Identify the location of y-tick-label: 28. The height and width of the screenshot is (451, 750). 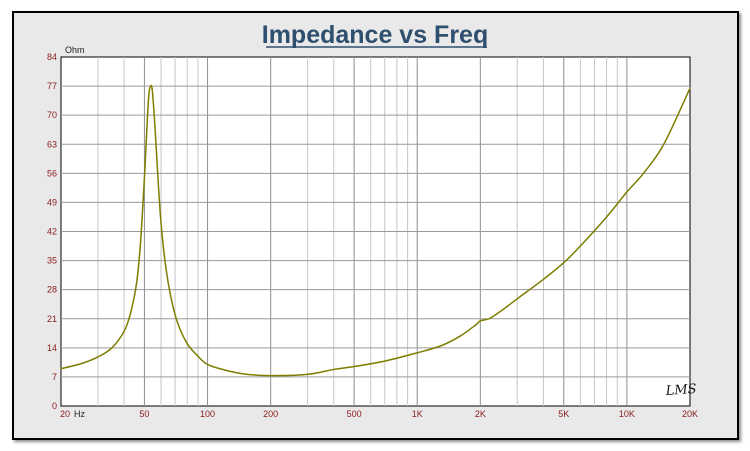
(52, 290).